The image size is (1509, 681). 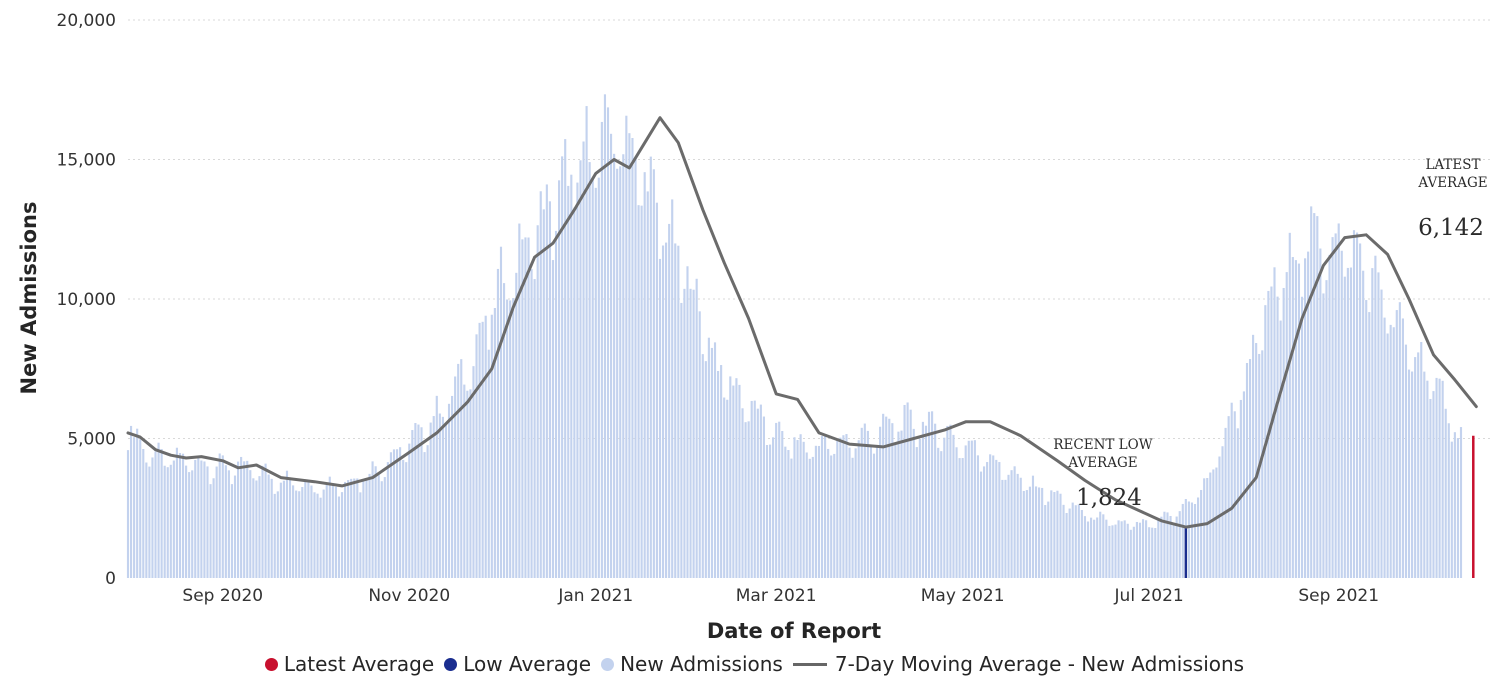 I want to click on legend-item-low-average: Low Average, so click(x=517, y=664).